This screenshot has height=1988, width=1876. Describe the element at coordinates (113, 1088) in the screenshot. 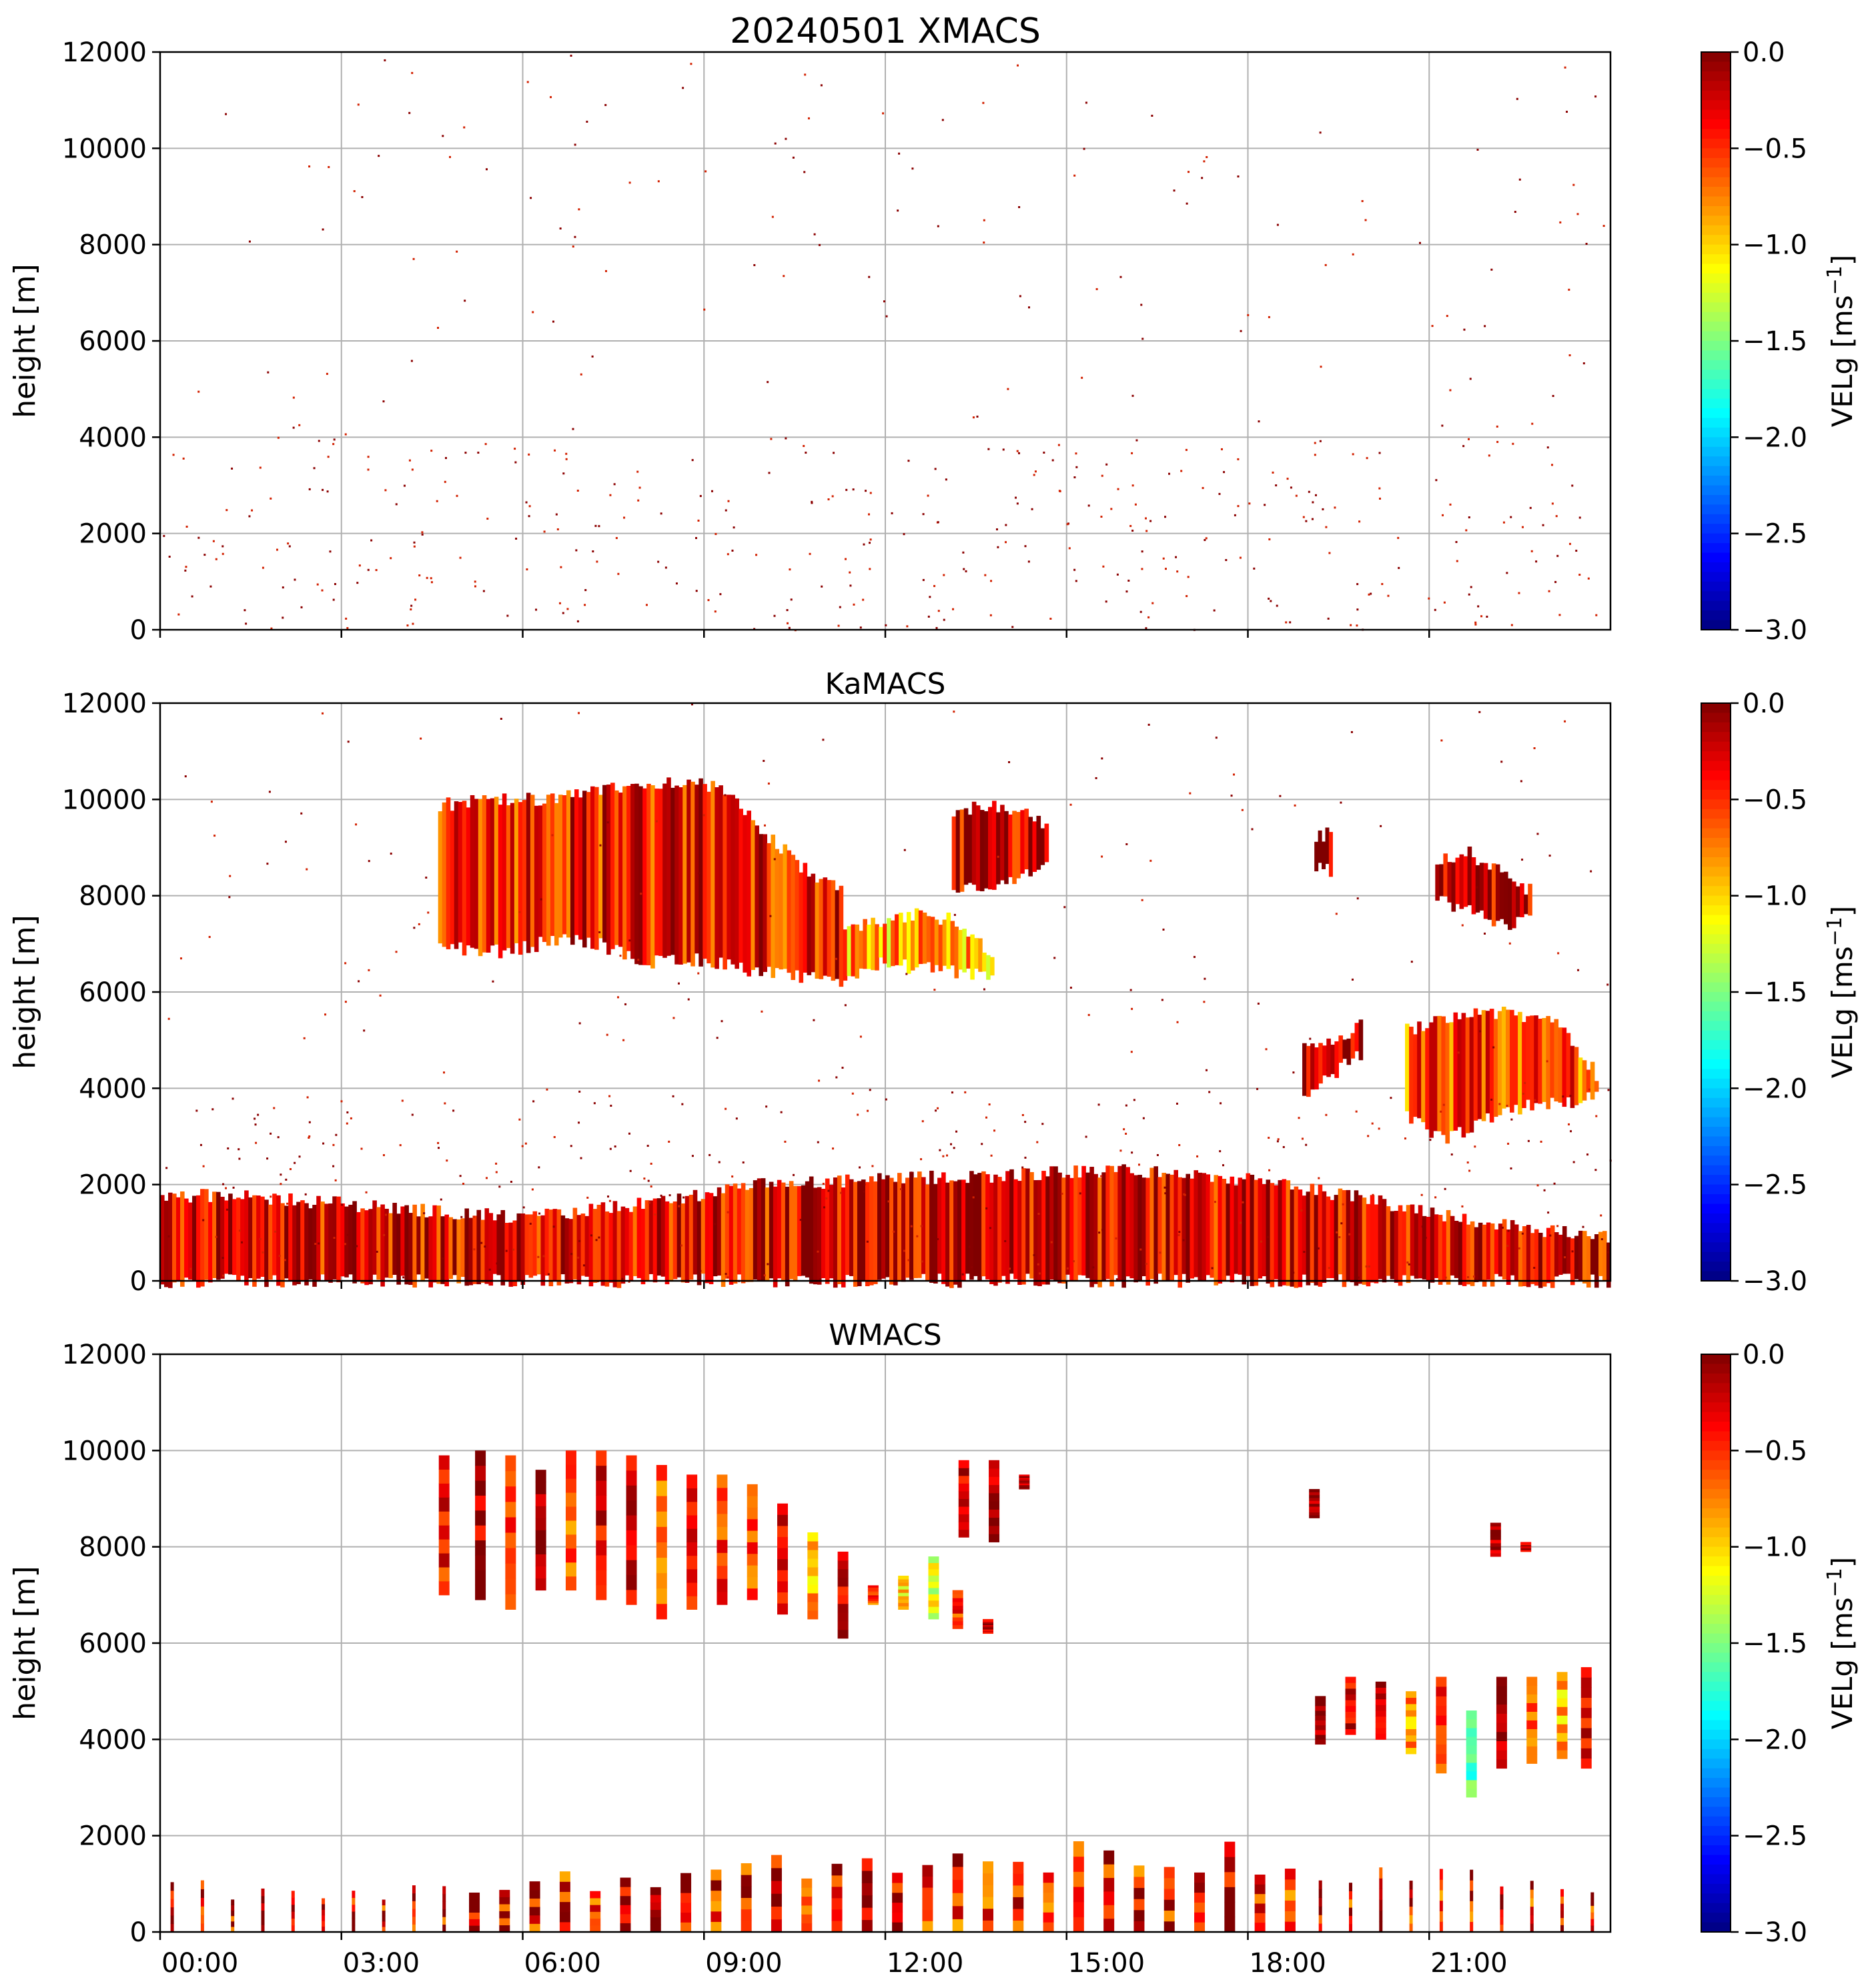

I see `y-tick-label: 4000` at that location.